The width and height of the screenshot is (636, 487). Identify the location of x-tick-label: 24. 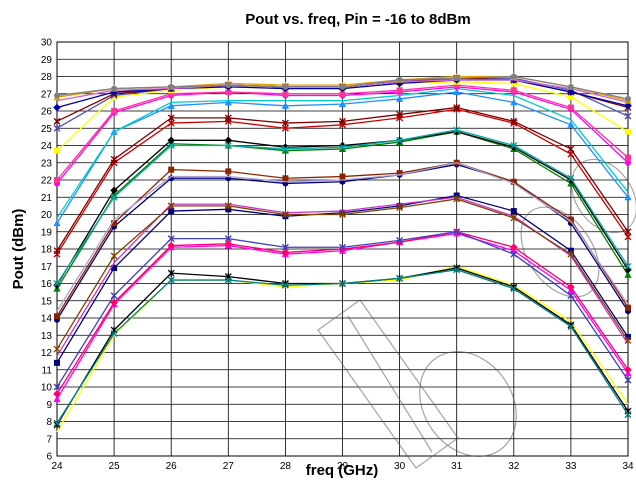
(57, 466).